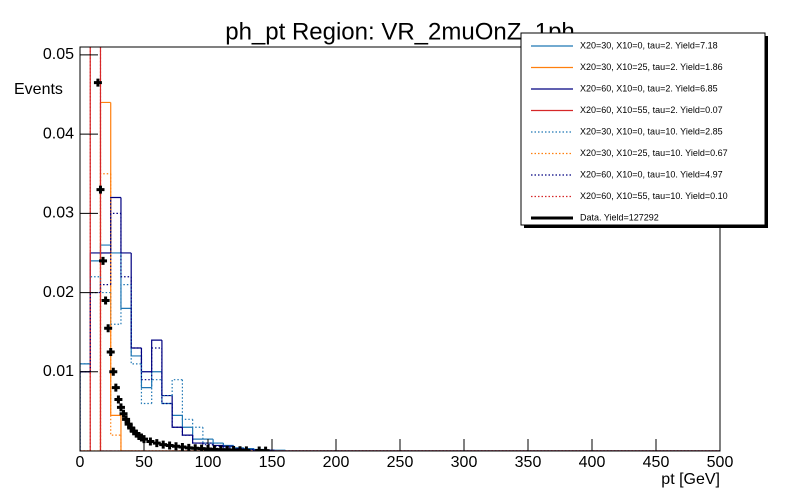 The height and width of the screenshot is (500, 800). Describe the element at coordinates (272, 462) in the screenshot. I see `x-tick-label: 150` at that location.